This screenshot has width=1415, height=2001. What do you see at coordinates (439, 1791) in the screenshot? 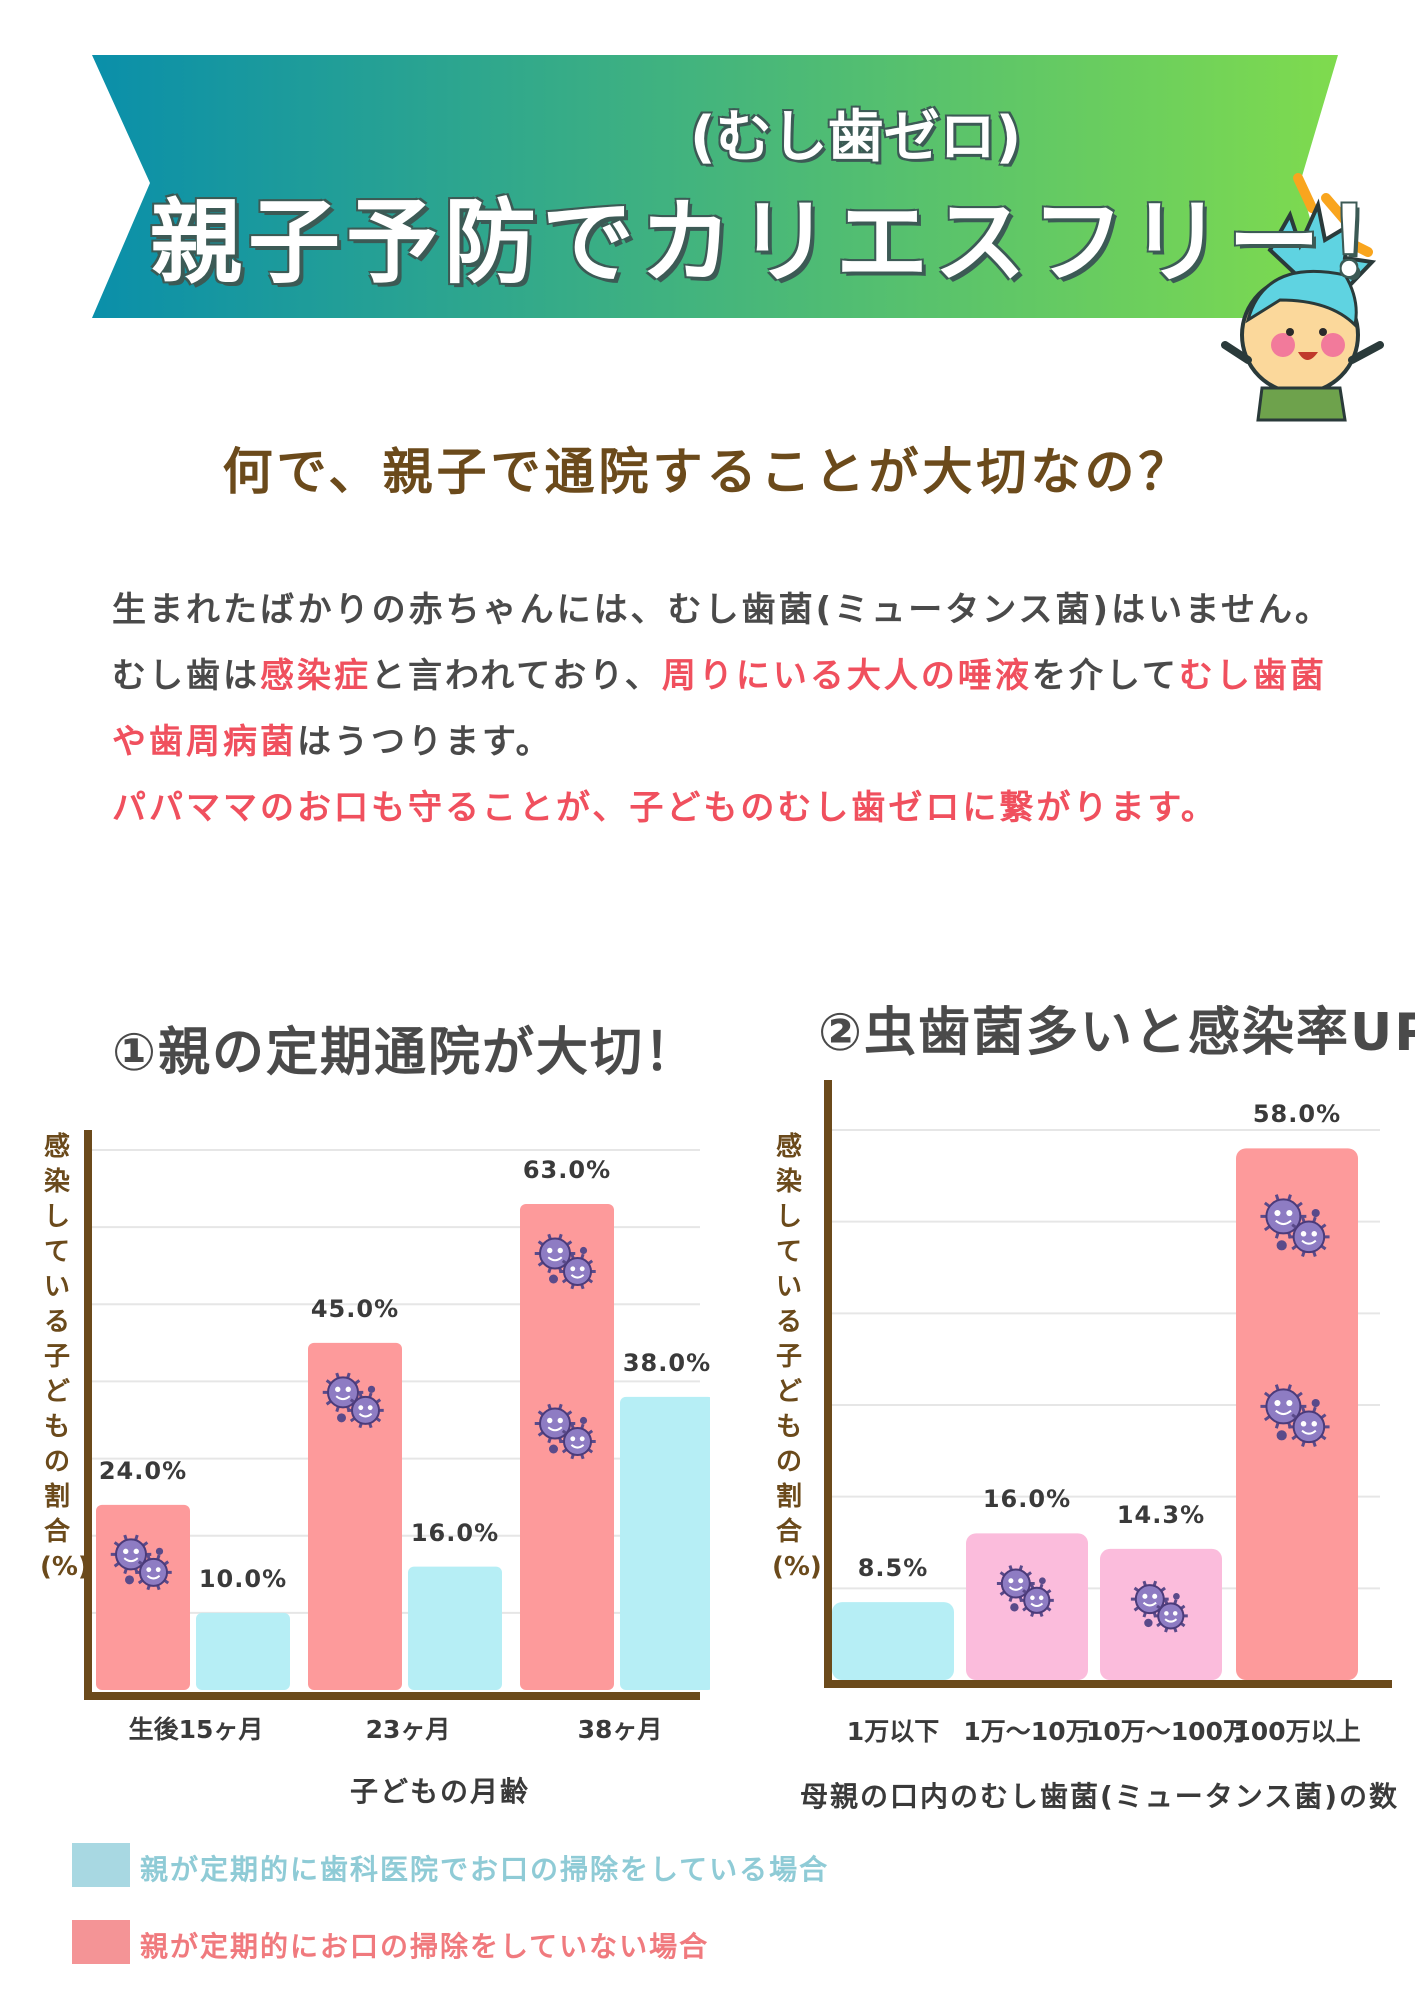
I see `chart1-x-axis-label: 子どもの月齢` at bounding box center [439, 1791].